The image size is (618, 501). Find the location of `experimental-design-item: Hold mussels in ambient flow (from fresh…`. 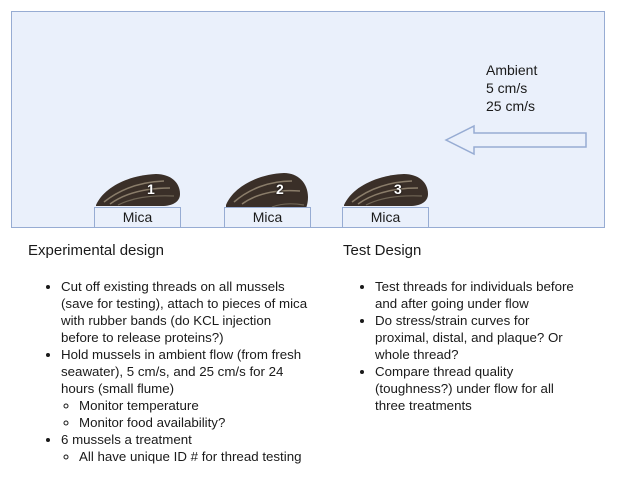

experimental-design-item: Hold mussels in ambient flow (from fresh… is located at coordinates (186, 388).